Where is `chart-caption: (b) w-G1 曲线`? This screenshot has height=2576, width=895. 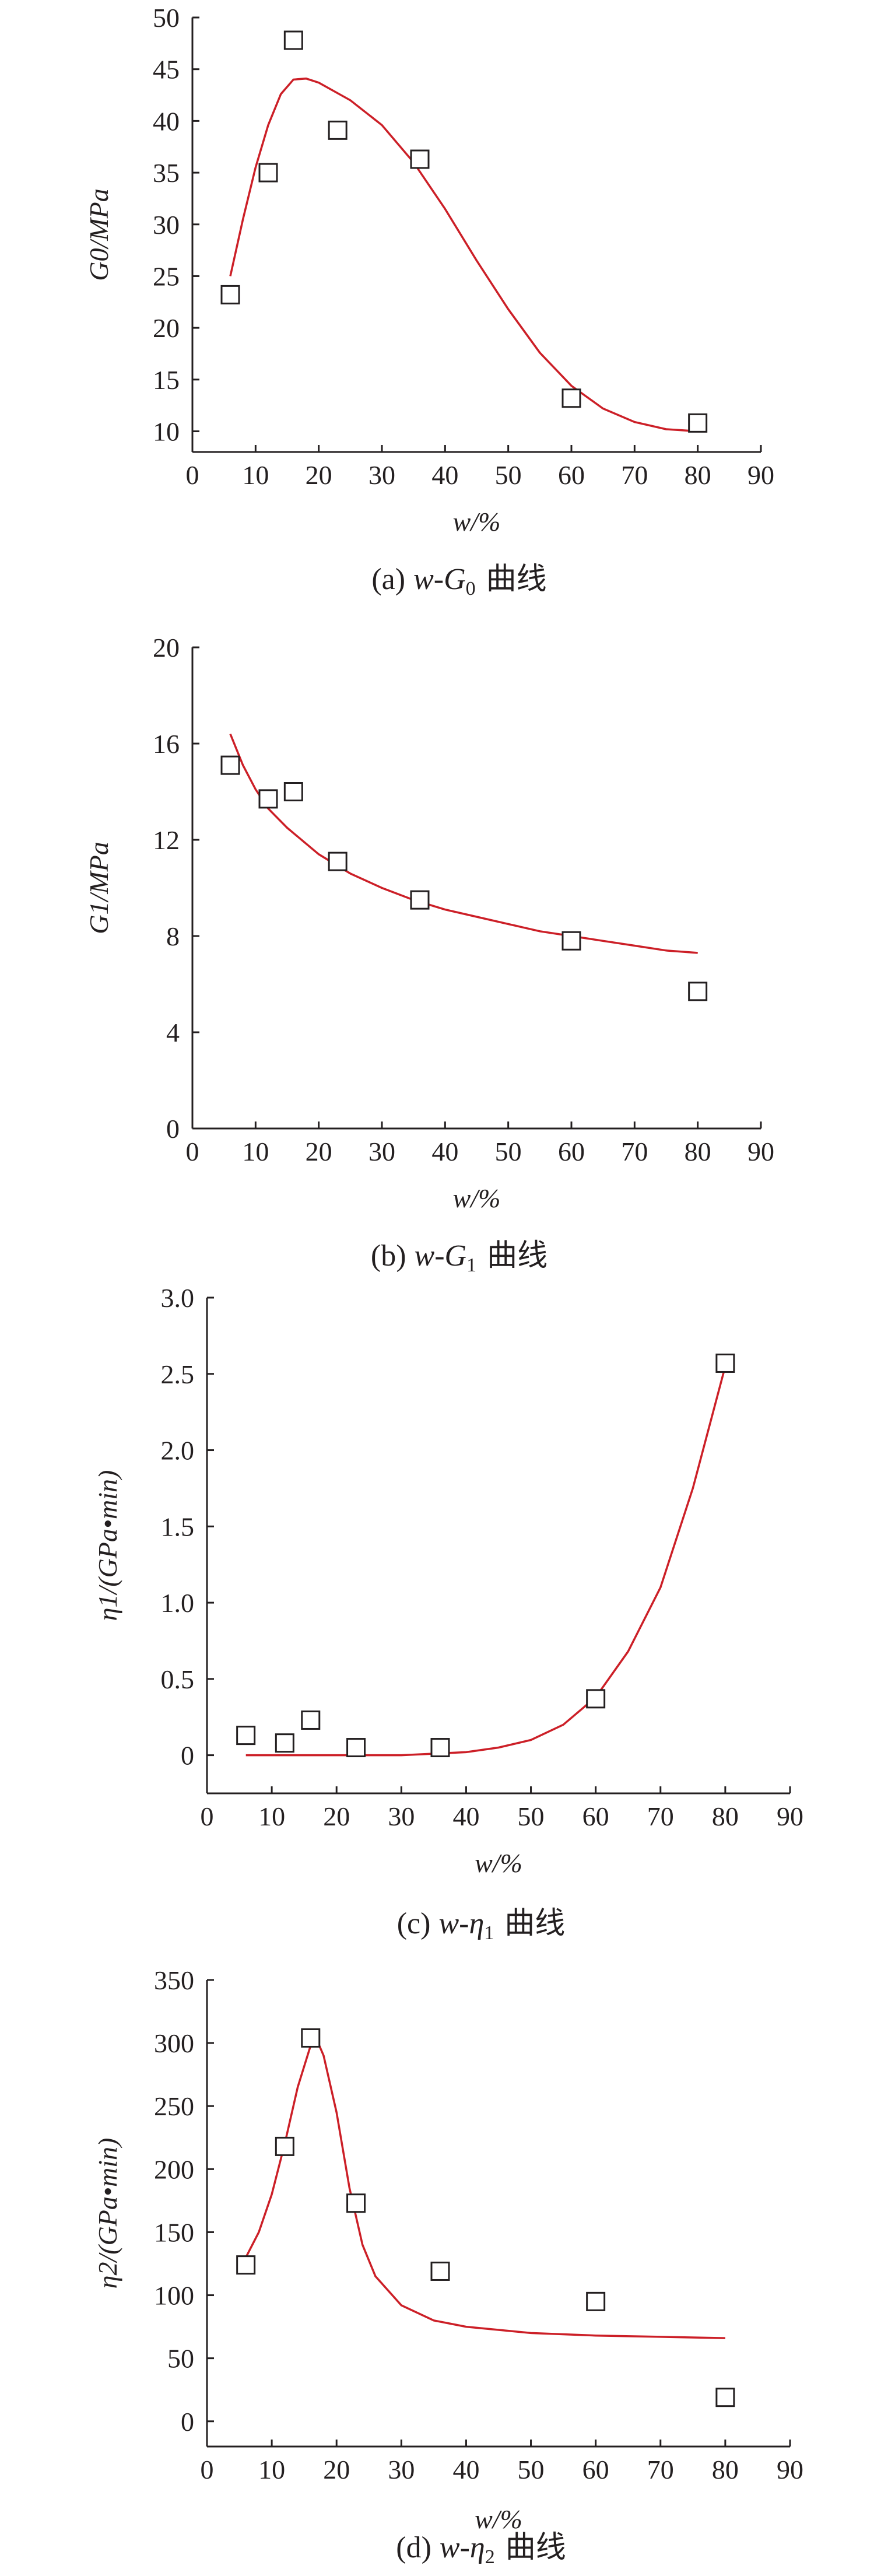
chart-caption: (b) w-G1 曲线 is located at coordinates (459, 1257).